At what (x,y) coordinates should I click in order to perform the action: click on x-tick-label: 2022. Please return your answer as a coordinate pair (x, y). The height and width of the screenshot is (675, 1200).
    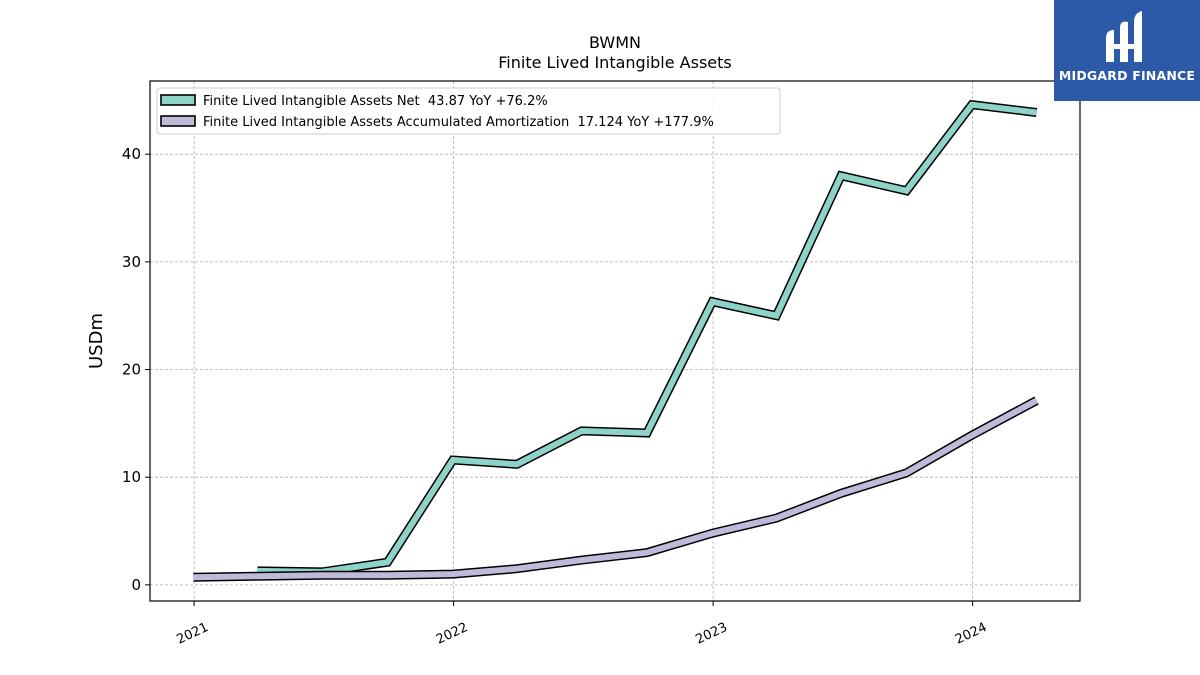
    Looking at the image, I should click on (452, 634).